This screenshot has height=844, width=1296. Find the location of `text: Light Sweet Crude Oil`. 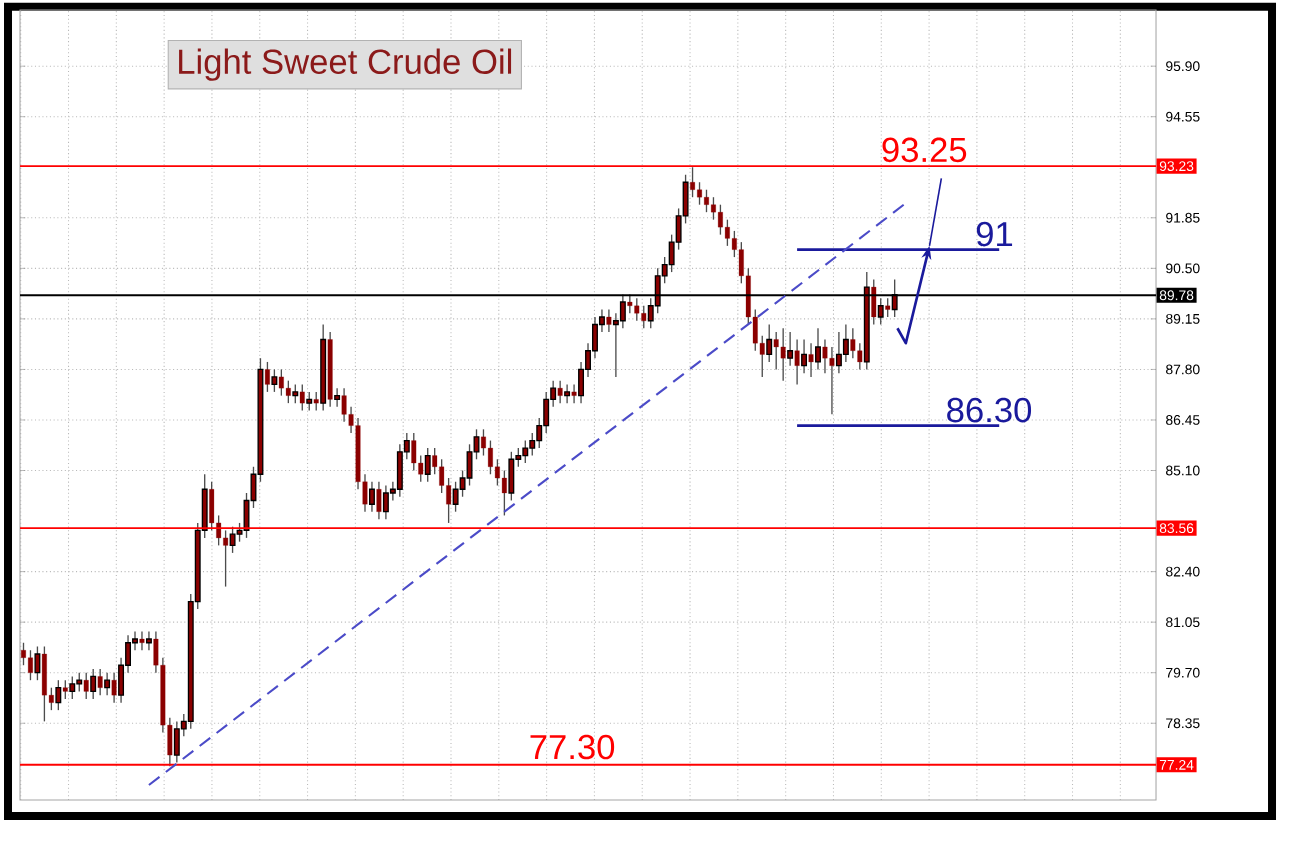

text: Light Sweet Crude Oil is located at coordinates (345, 64).